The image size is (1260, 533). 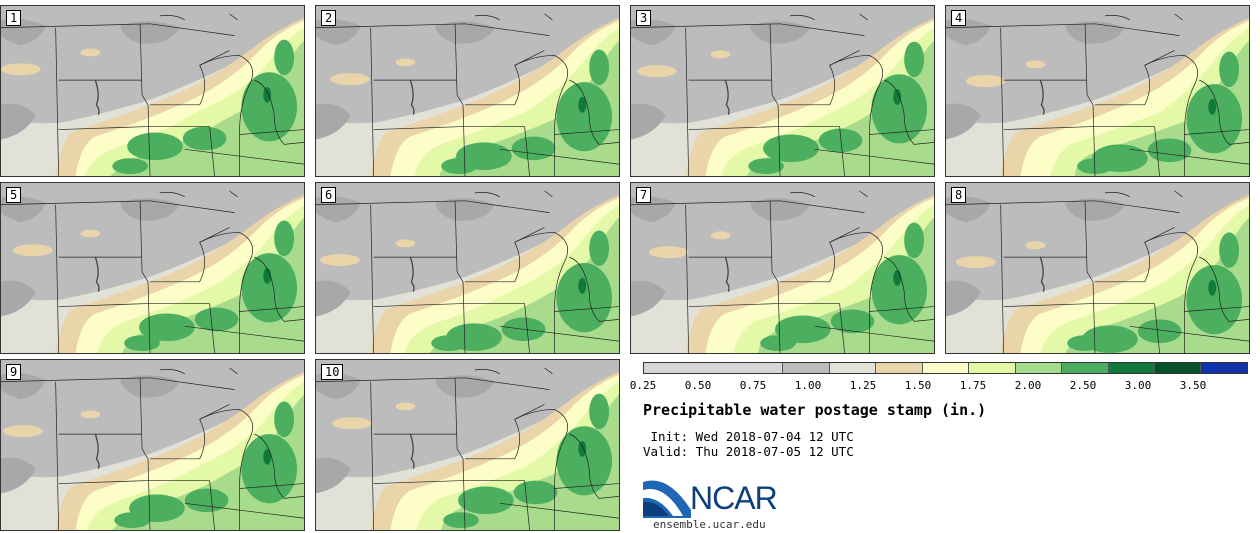 I want to click on member-number-label: 9, so click(x=14, y=372).